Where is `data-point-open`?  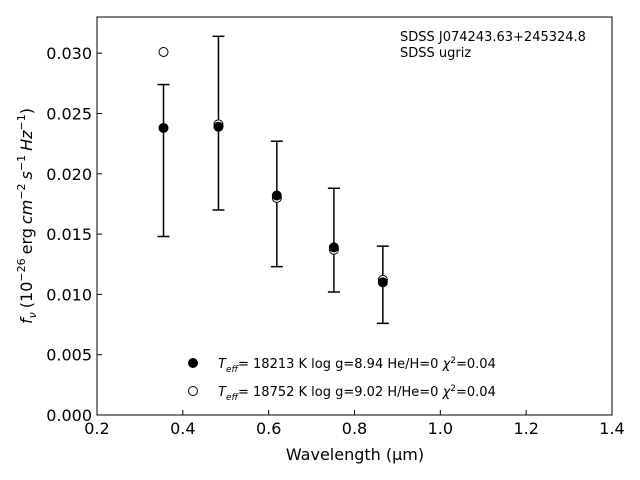
data-point-open is located at coordinates (163, 51).